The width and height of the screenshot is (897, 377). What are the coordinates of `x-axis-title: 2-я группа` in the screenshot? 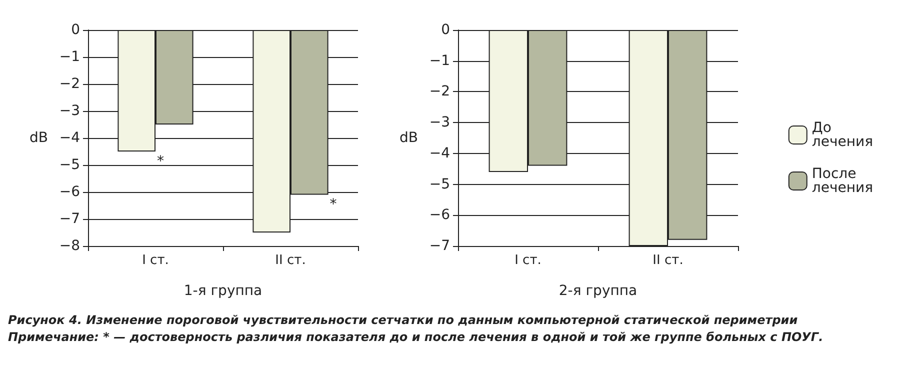 It's located at (598, 291).